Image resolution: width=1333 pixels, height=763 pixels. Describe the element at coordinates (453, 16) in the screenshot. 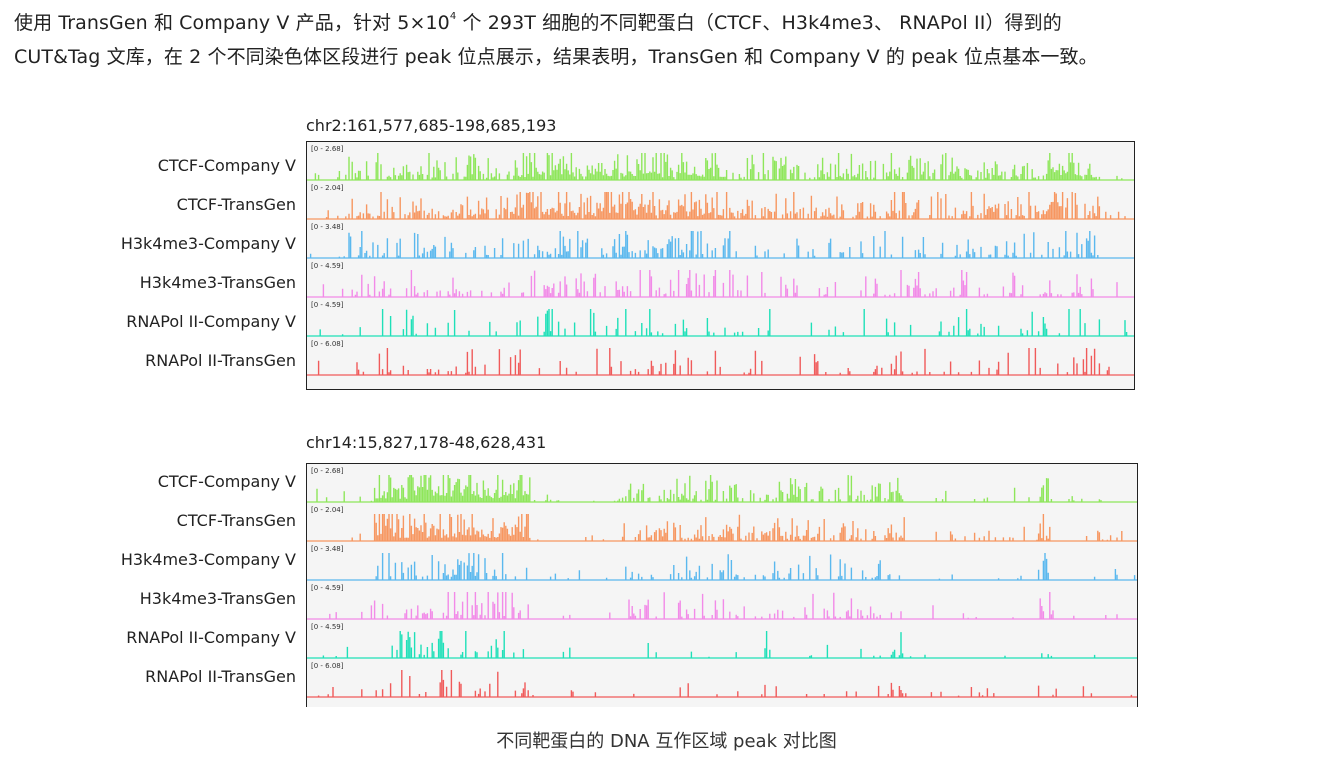

I see `intro-exponent: 4` at that location.